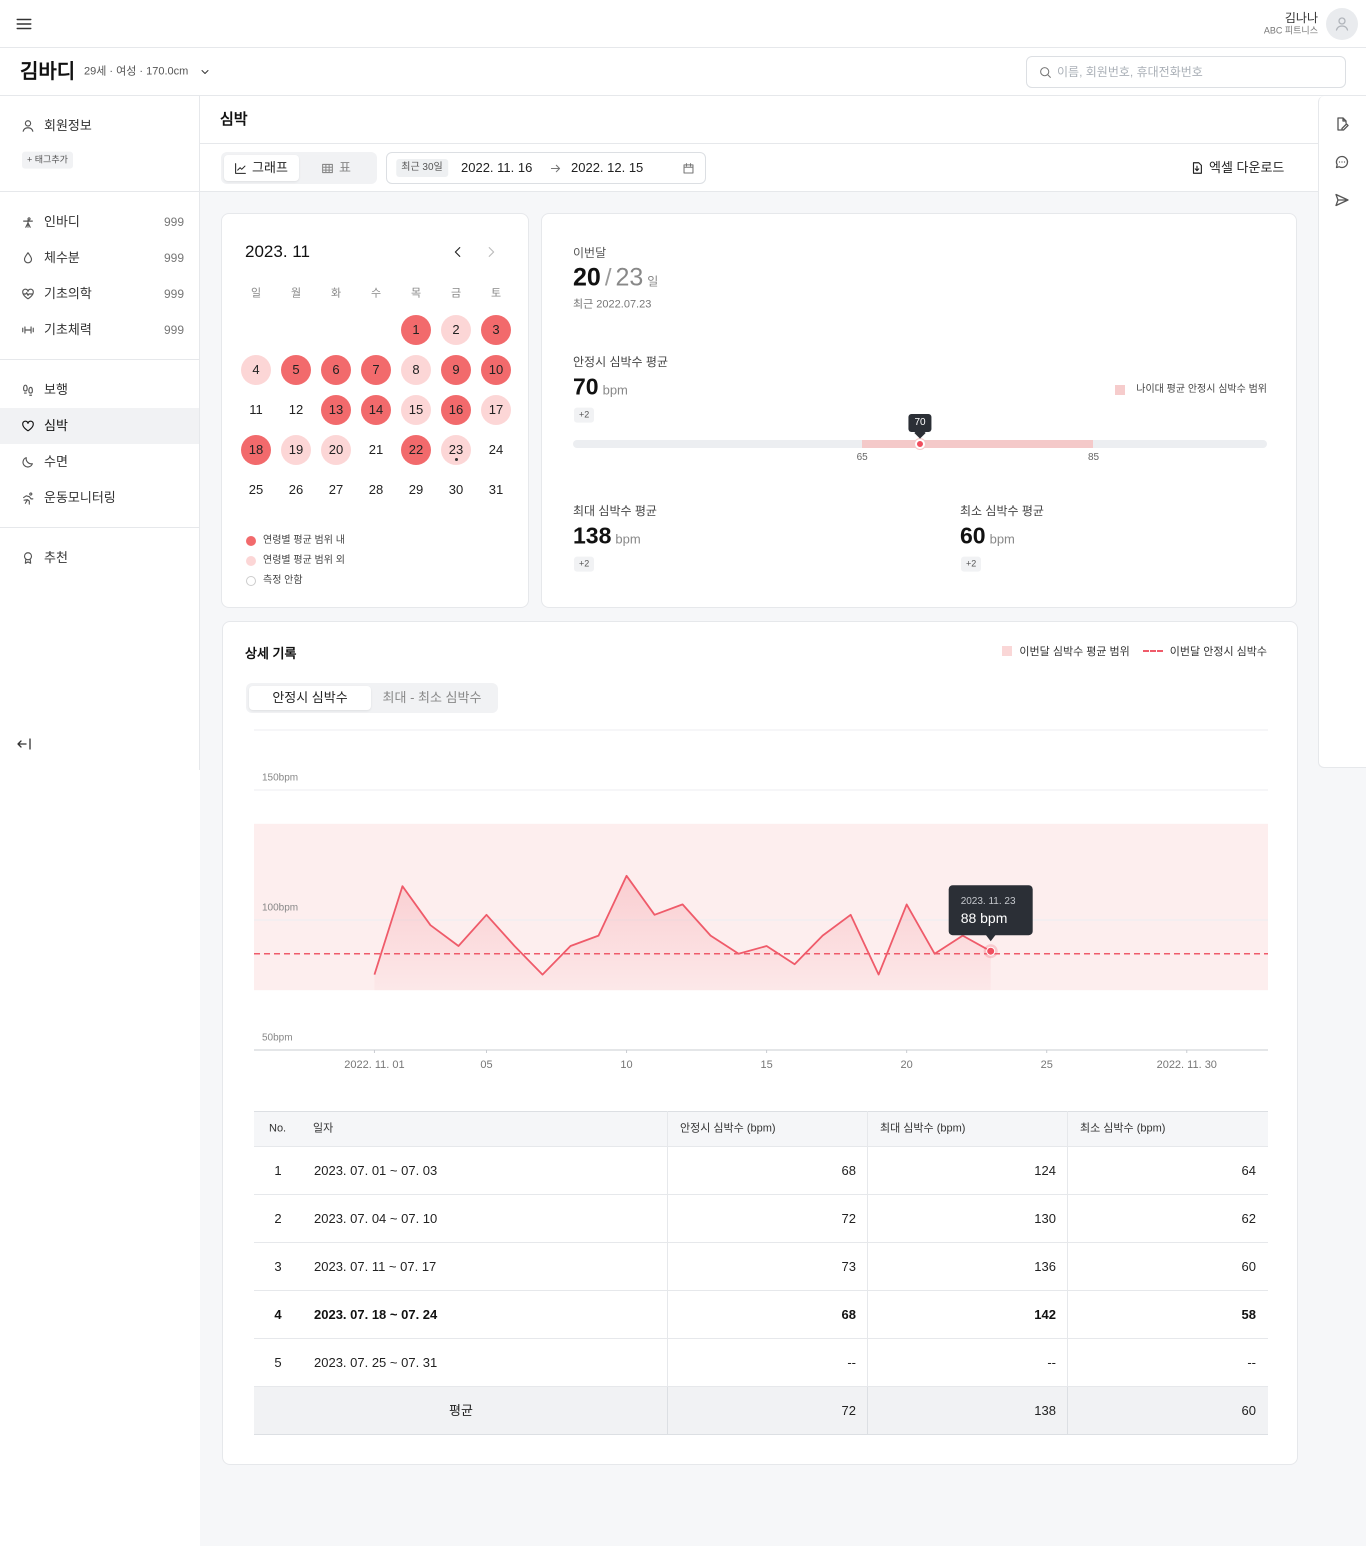 The height and width of the screenshot is (1546, 1366). Describe the element at coordinates (376, 490) in the screenshot. I see `day-number: 28` at that location.